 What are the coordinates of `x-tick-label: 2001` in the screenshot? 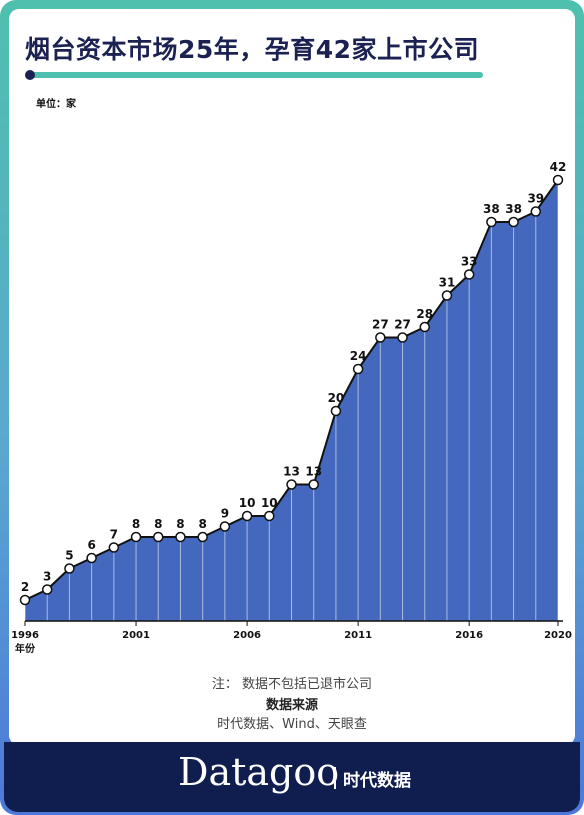 It's located at (136, 635).